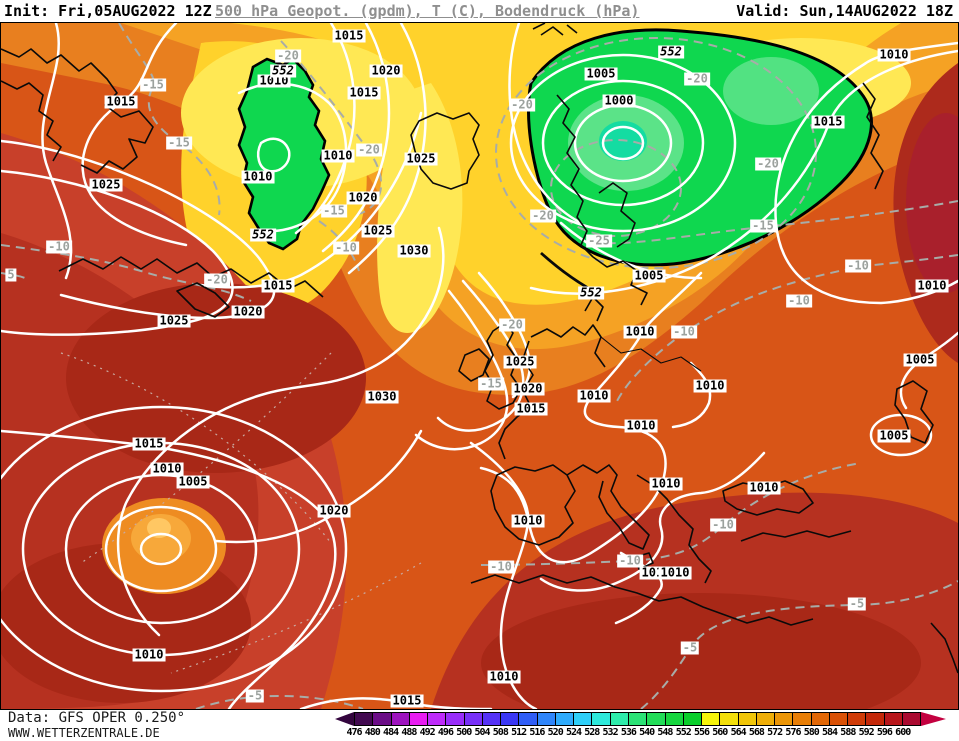 This screenshot has width=959, height=741. What do you see at coordinates (640, 719) in the screenshot?
I see `geopotential-colorbar` at bounding box center [640, 719].